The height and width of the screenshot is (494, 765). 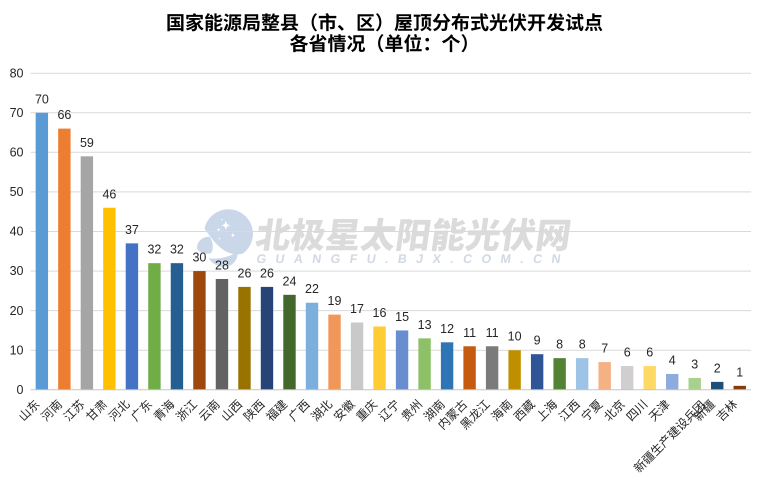 I want to click on svg-text: 46, so click(x=109, y=194).